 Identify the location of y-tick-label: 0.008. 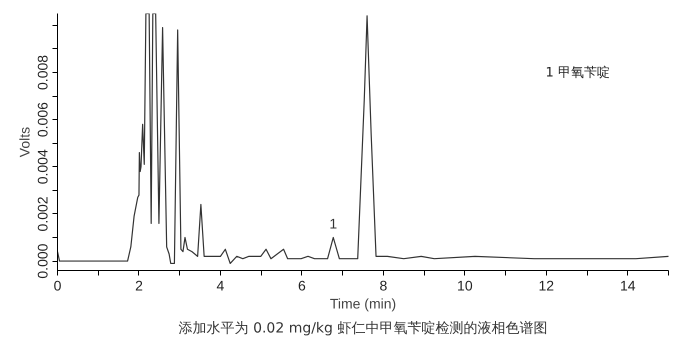
(42, 72).